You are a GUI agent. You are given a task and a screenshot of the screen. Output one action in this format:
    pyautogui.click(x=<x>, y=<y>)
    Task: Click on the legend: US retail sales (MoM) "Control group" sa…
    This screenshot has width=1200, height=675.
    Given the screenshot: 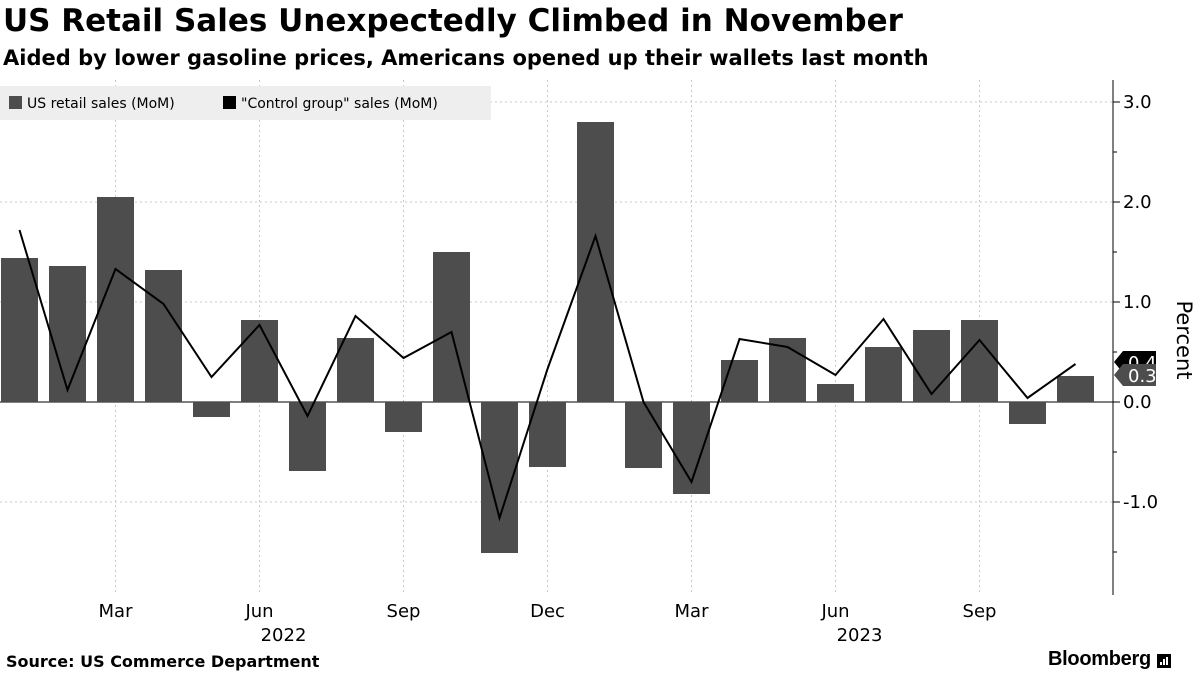 What is the action you would take?
    pyautogui.click(x=245, y=103)
    